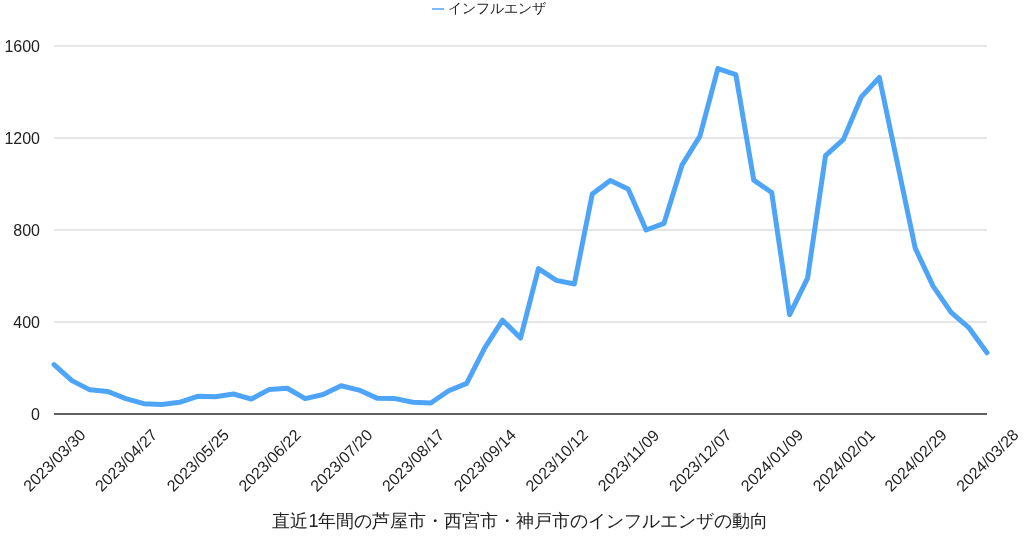  I want to click on x-axis-title: 直近1年間の芦屋市・西宮市・神戸市のインフルエンザの動向, so click(520, 521).